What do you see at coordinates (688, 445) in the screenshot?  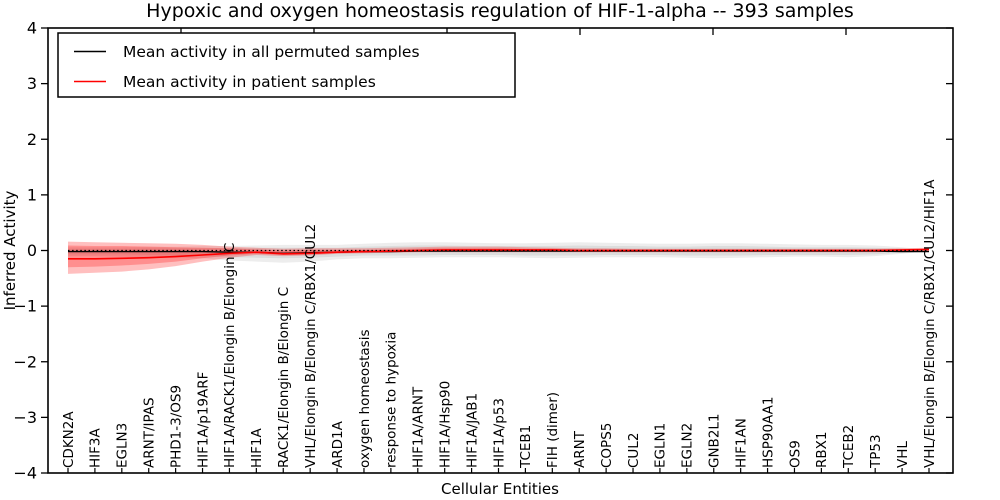 I see `x-tick-label: EGLN2` at bounding box center [688, 445].